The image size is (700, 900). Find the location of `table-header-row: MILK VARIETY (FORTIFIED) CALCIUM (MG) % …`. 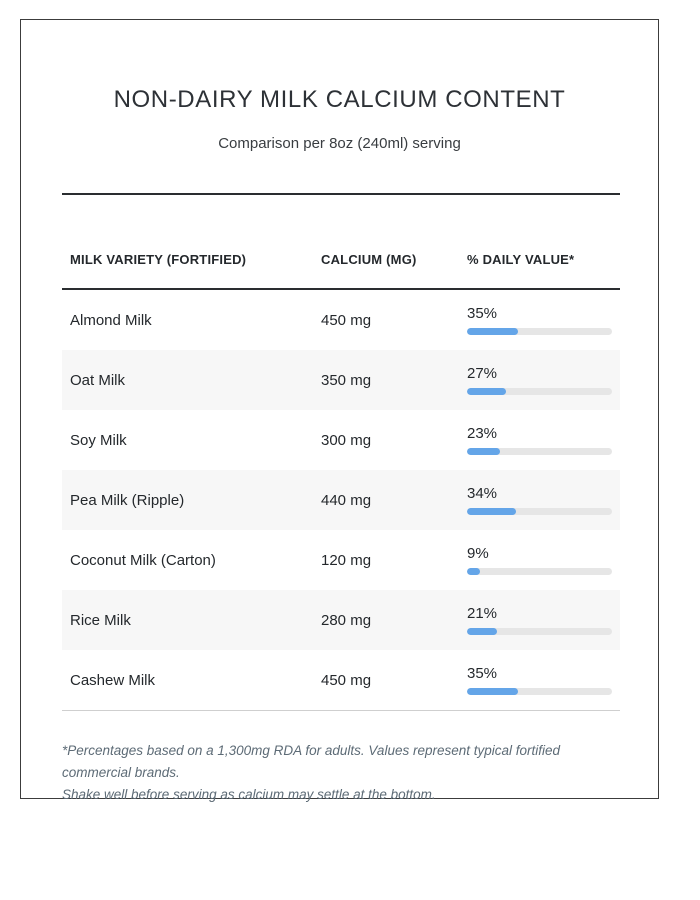

table-header-row: MILK VARIETY (FORTIFIED) CALCIUM (MG) % … is located at coordinates (341, 242).